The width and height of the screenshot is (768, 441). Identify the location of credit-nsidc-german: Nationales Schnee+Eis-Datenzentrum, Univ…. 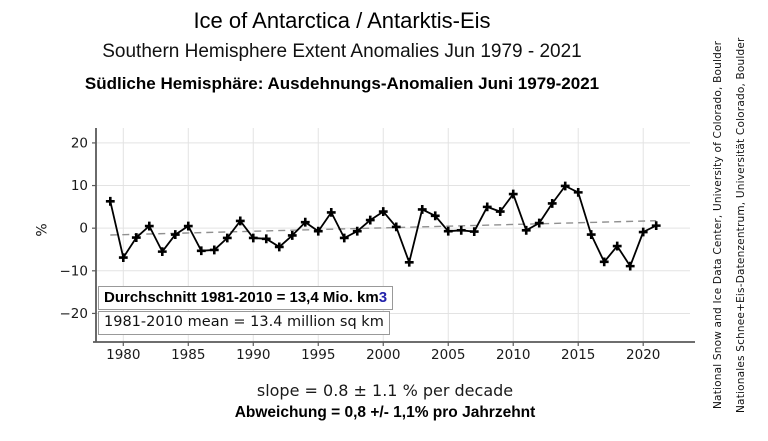
(741, 225).